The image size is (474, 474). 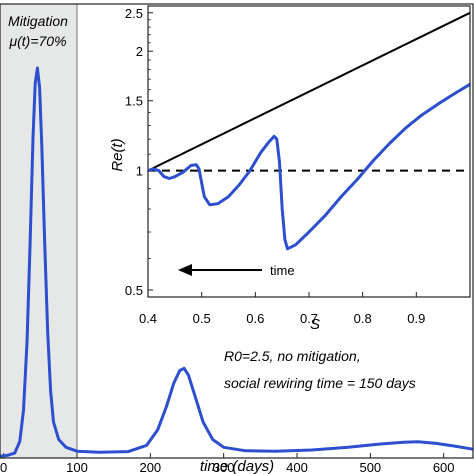 I want to click on mitigation-value: μ(t)=70%, so click(x=37, y=41).